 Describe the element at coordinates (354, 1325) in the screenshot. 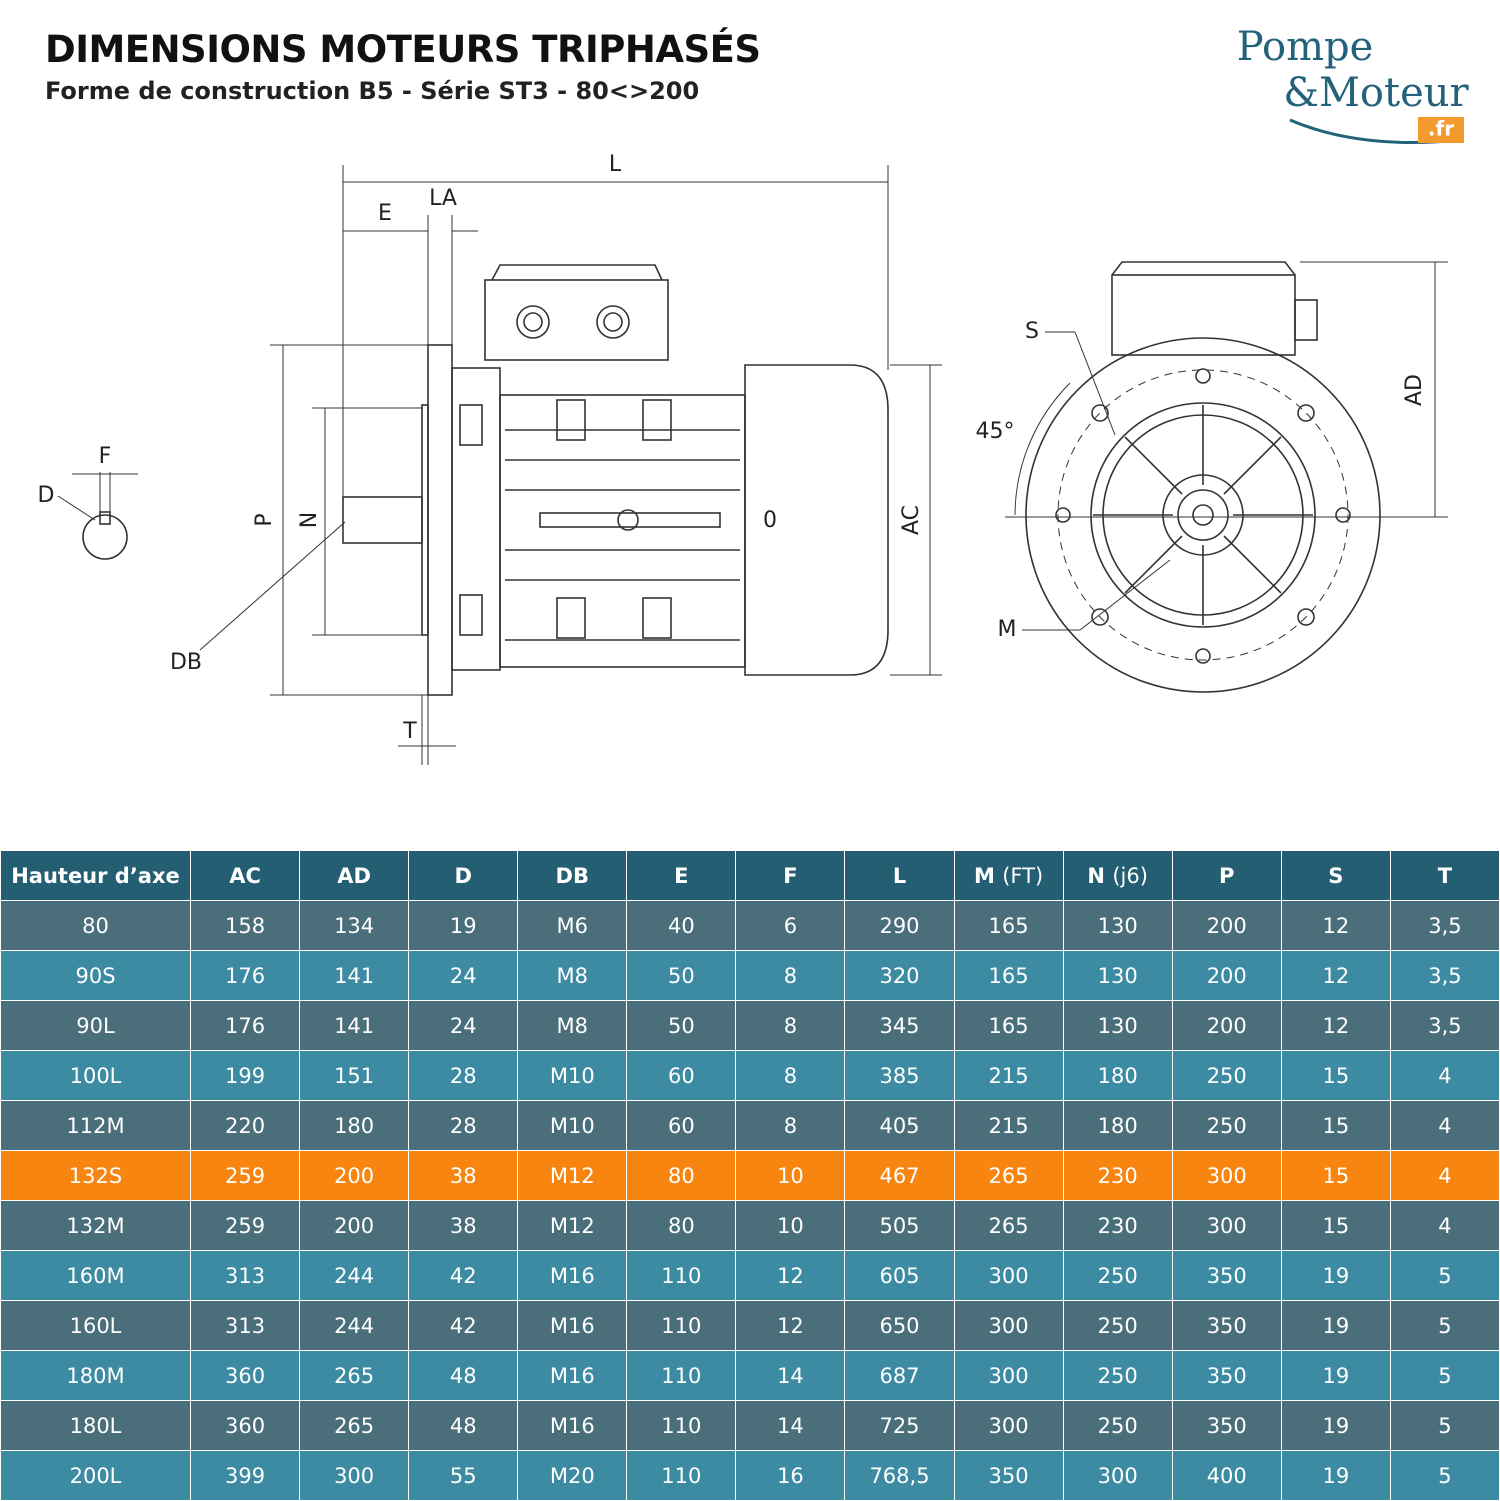

I see `table-cell: 244` at that location.